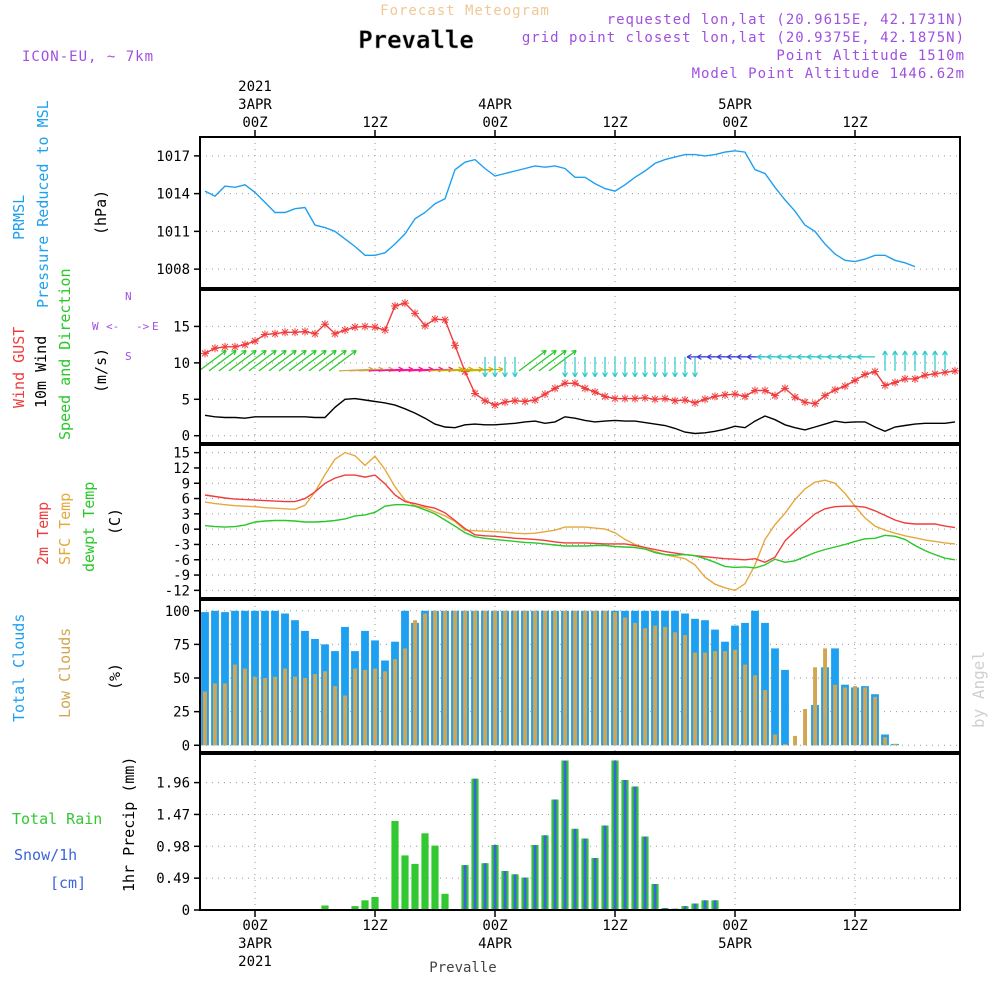 This screenshot has height=1000, width=1000. I want to click on bottom-time-label: 2021, so click(255, 962).